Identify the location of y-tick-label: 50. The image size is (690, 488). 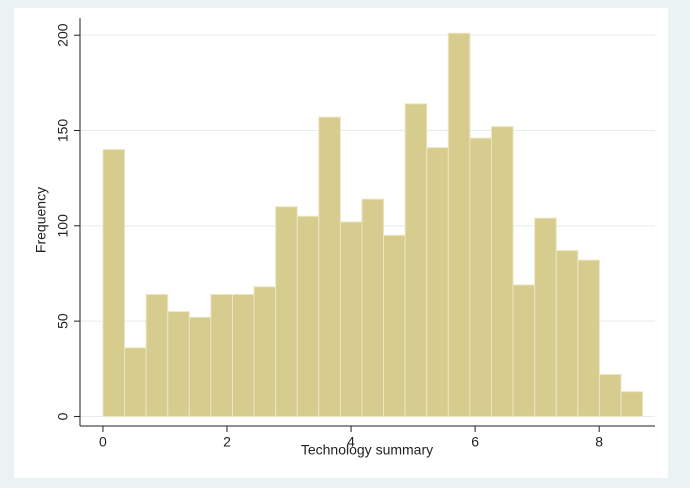
(63, 321).